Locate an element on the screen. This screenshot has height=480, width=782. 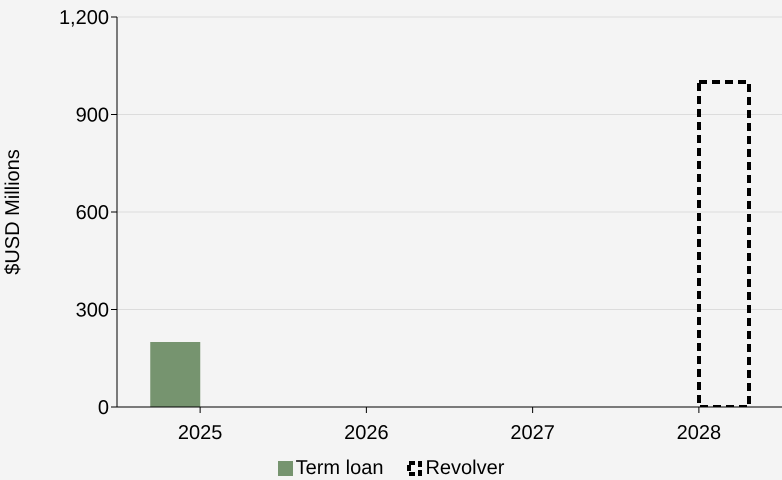
y-tick-label: 600 is located at coordinates (92, 213).